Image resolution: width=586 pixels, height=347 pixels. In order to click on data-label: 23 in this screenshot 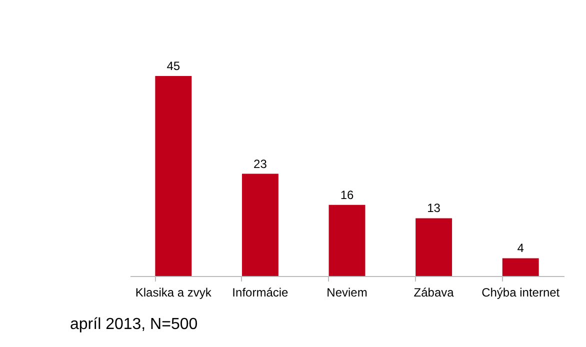, I will do `click(261, 163)`.